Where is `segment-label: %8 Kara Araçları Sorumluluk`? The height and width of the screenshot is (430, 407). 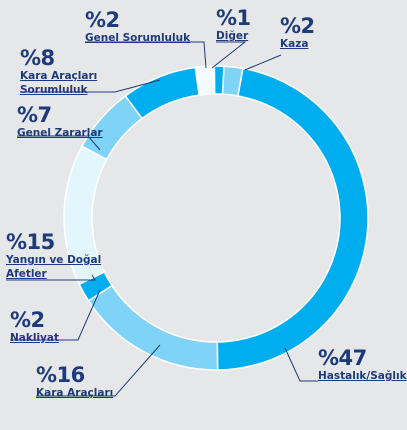
segment-label: %8 Kara Araçları Sorumluluk is located at coordinates (70, 72).